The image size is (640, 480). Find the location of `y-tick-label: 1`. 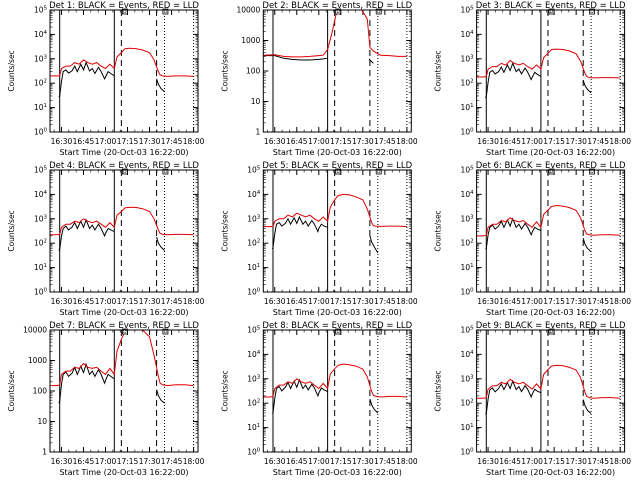

y-tick-label: 1 is located at coordinates (44, 452).